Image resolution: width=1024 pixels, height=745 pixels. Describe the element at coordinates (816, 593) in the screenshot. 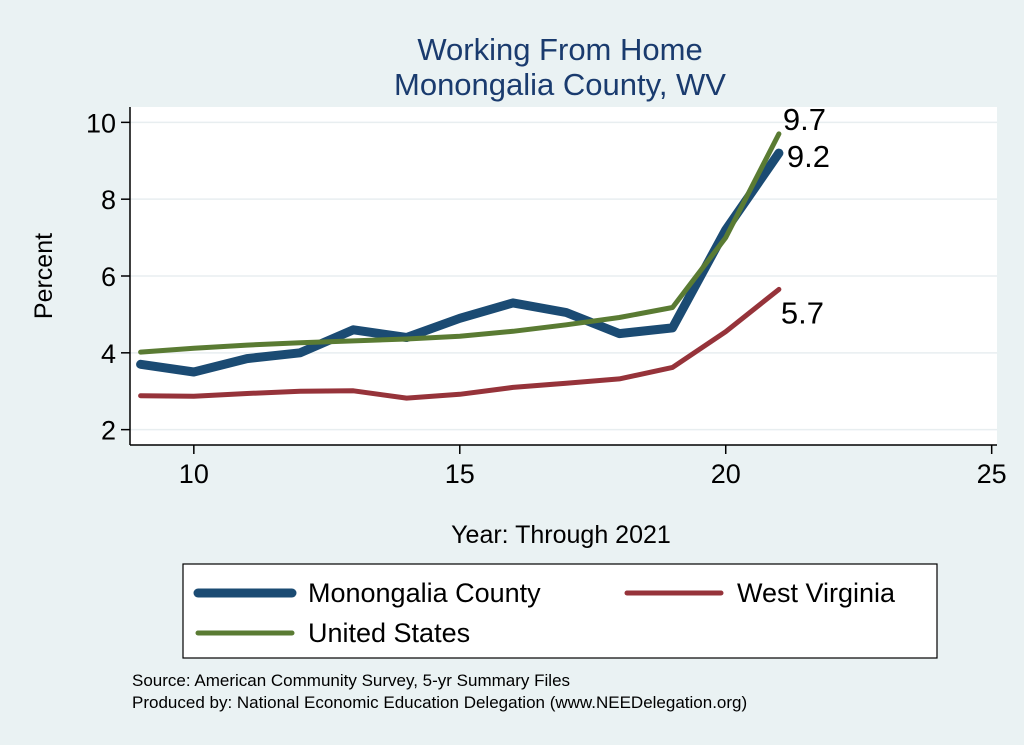

I see `legend-label-west-virginia: West Virginia` at that location.